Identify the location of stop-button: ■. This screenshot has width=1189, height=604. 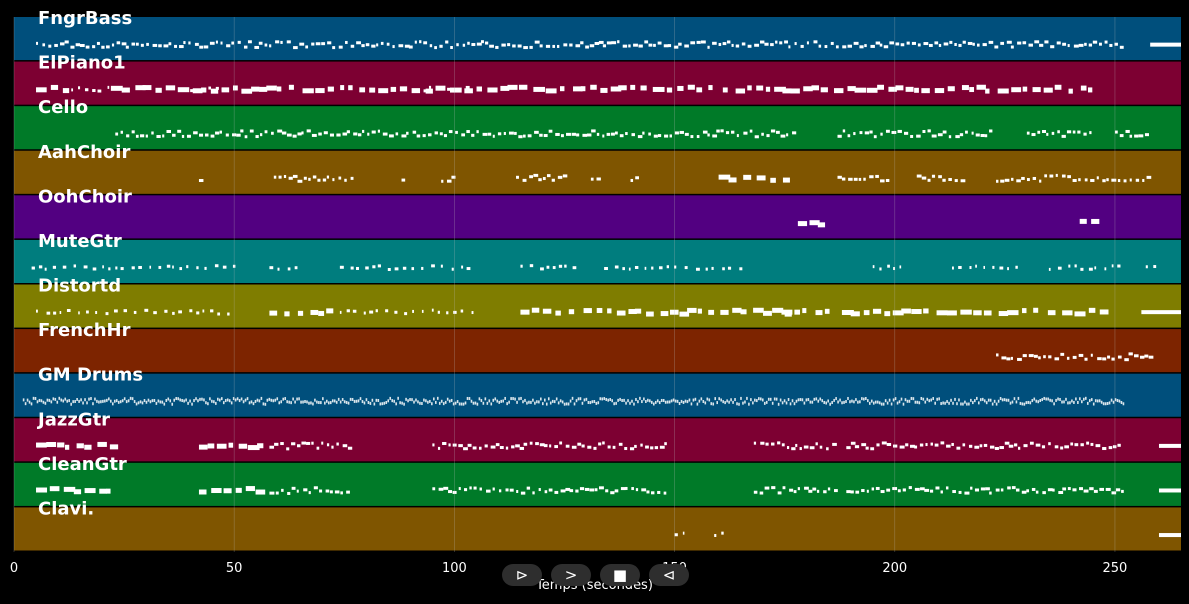
(620, 575).